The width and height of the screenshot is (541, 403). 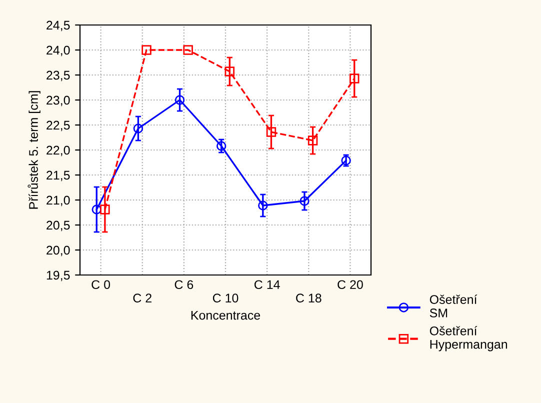 I want to click on x-tick-label: C 0, so click(x=101, y=285).